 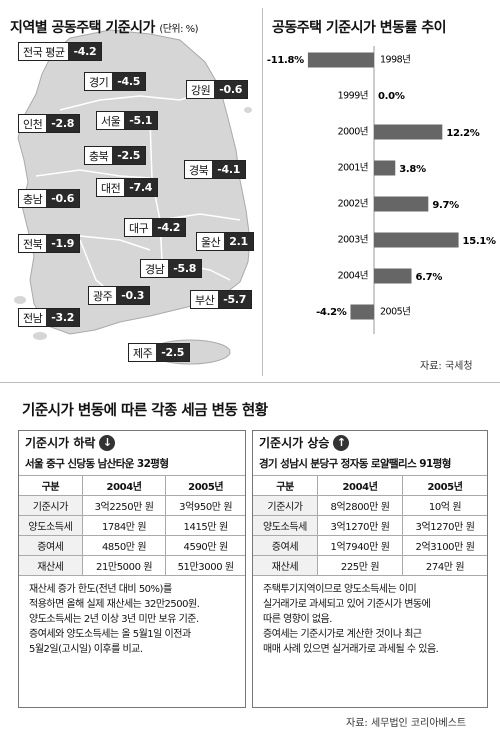 What do you see at coordinates (225, 241) in the screenshot?
I see `region-tag-ulsan: 울산 2.1` at bounding box center [225, 241].